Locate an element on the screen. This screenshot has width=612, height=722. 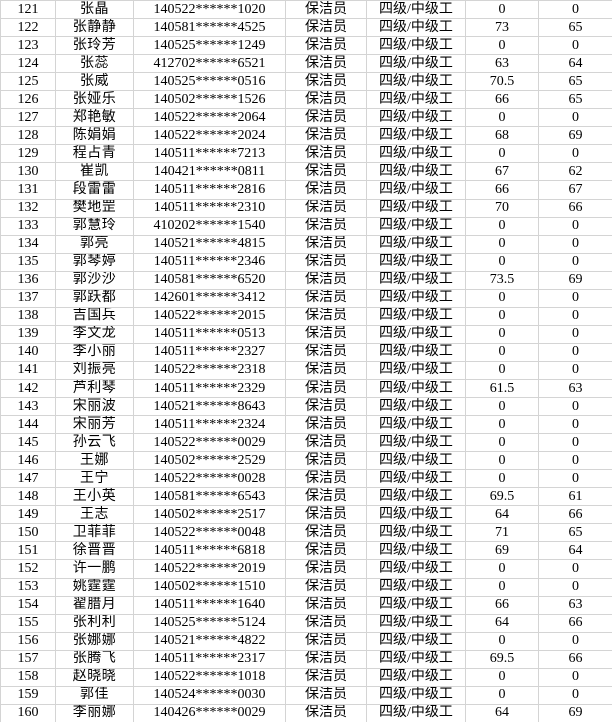
cell-score2: 69 is located at coordinates (575, 713).